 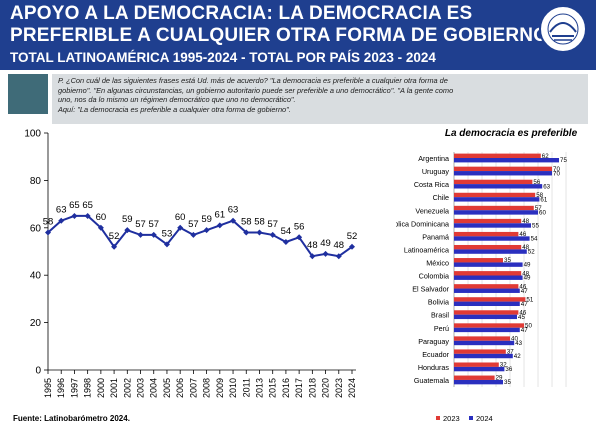 What do you see at coordinates (563, 29) in the screenshot?
I see `latinobarometro-logo` at bounding box center [563, 29].